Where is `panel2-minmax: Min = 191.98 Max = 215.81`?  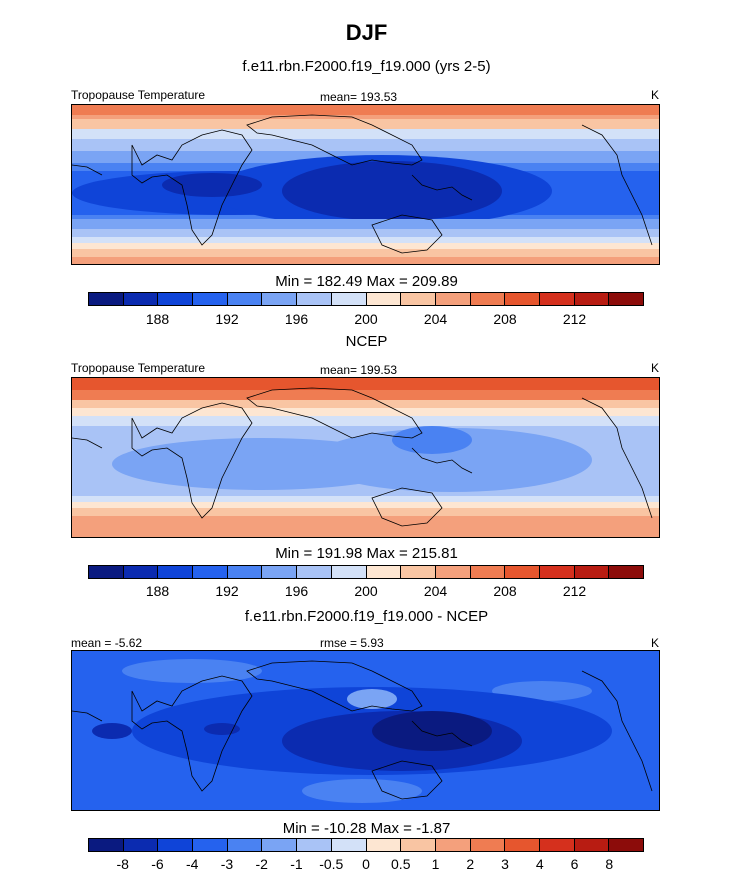
panel2-minmax: Min = 191.98 Max = 215.81 is located at coordinates (366, 553).